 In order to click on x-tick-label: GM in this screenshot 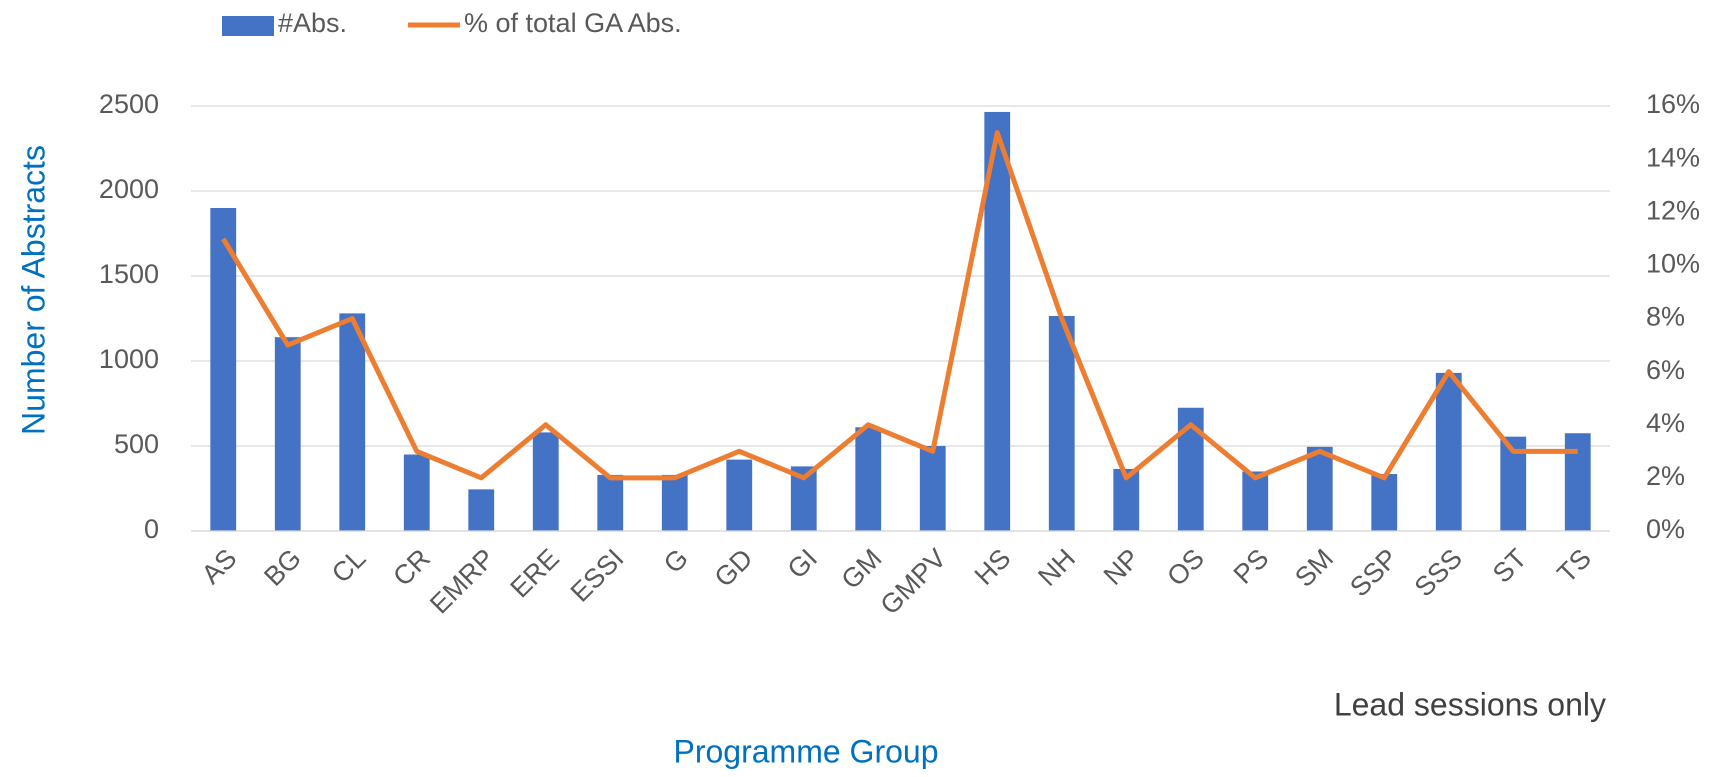, I will do `click(862, 569)`.